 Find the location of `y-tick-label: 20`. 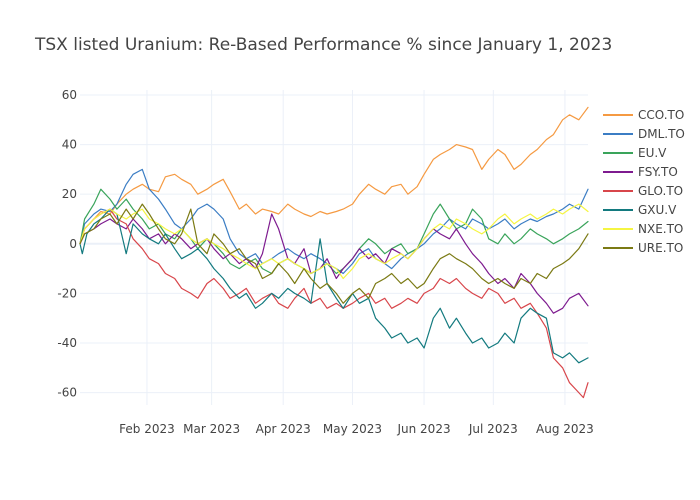

y-tick-label: 20 is located at coordinates (69, 194).